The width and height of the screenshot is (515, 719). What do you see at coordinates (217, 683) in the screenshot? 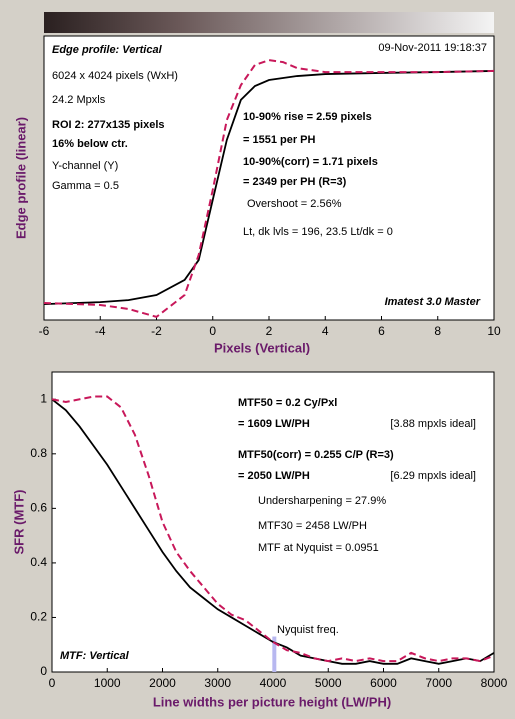
I see `x-tick-label: 3000` at bounding box center [217, 683].